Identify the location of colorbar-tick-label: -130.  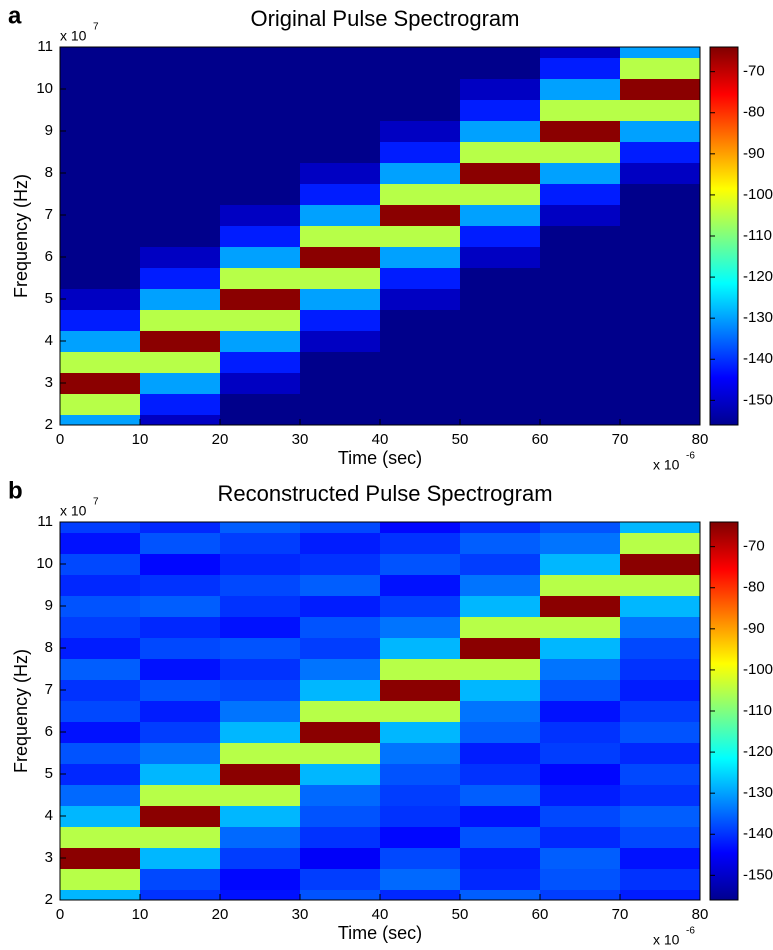
(758, 792).